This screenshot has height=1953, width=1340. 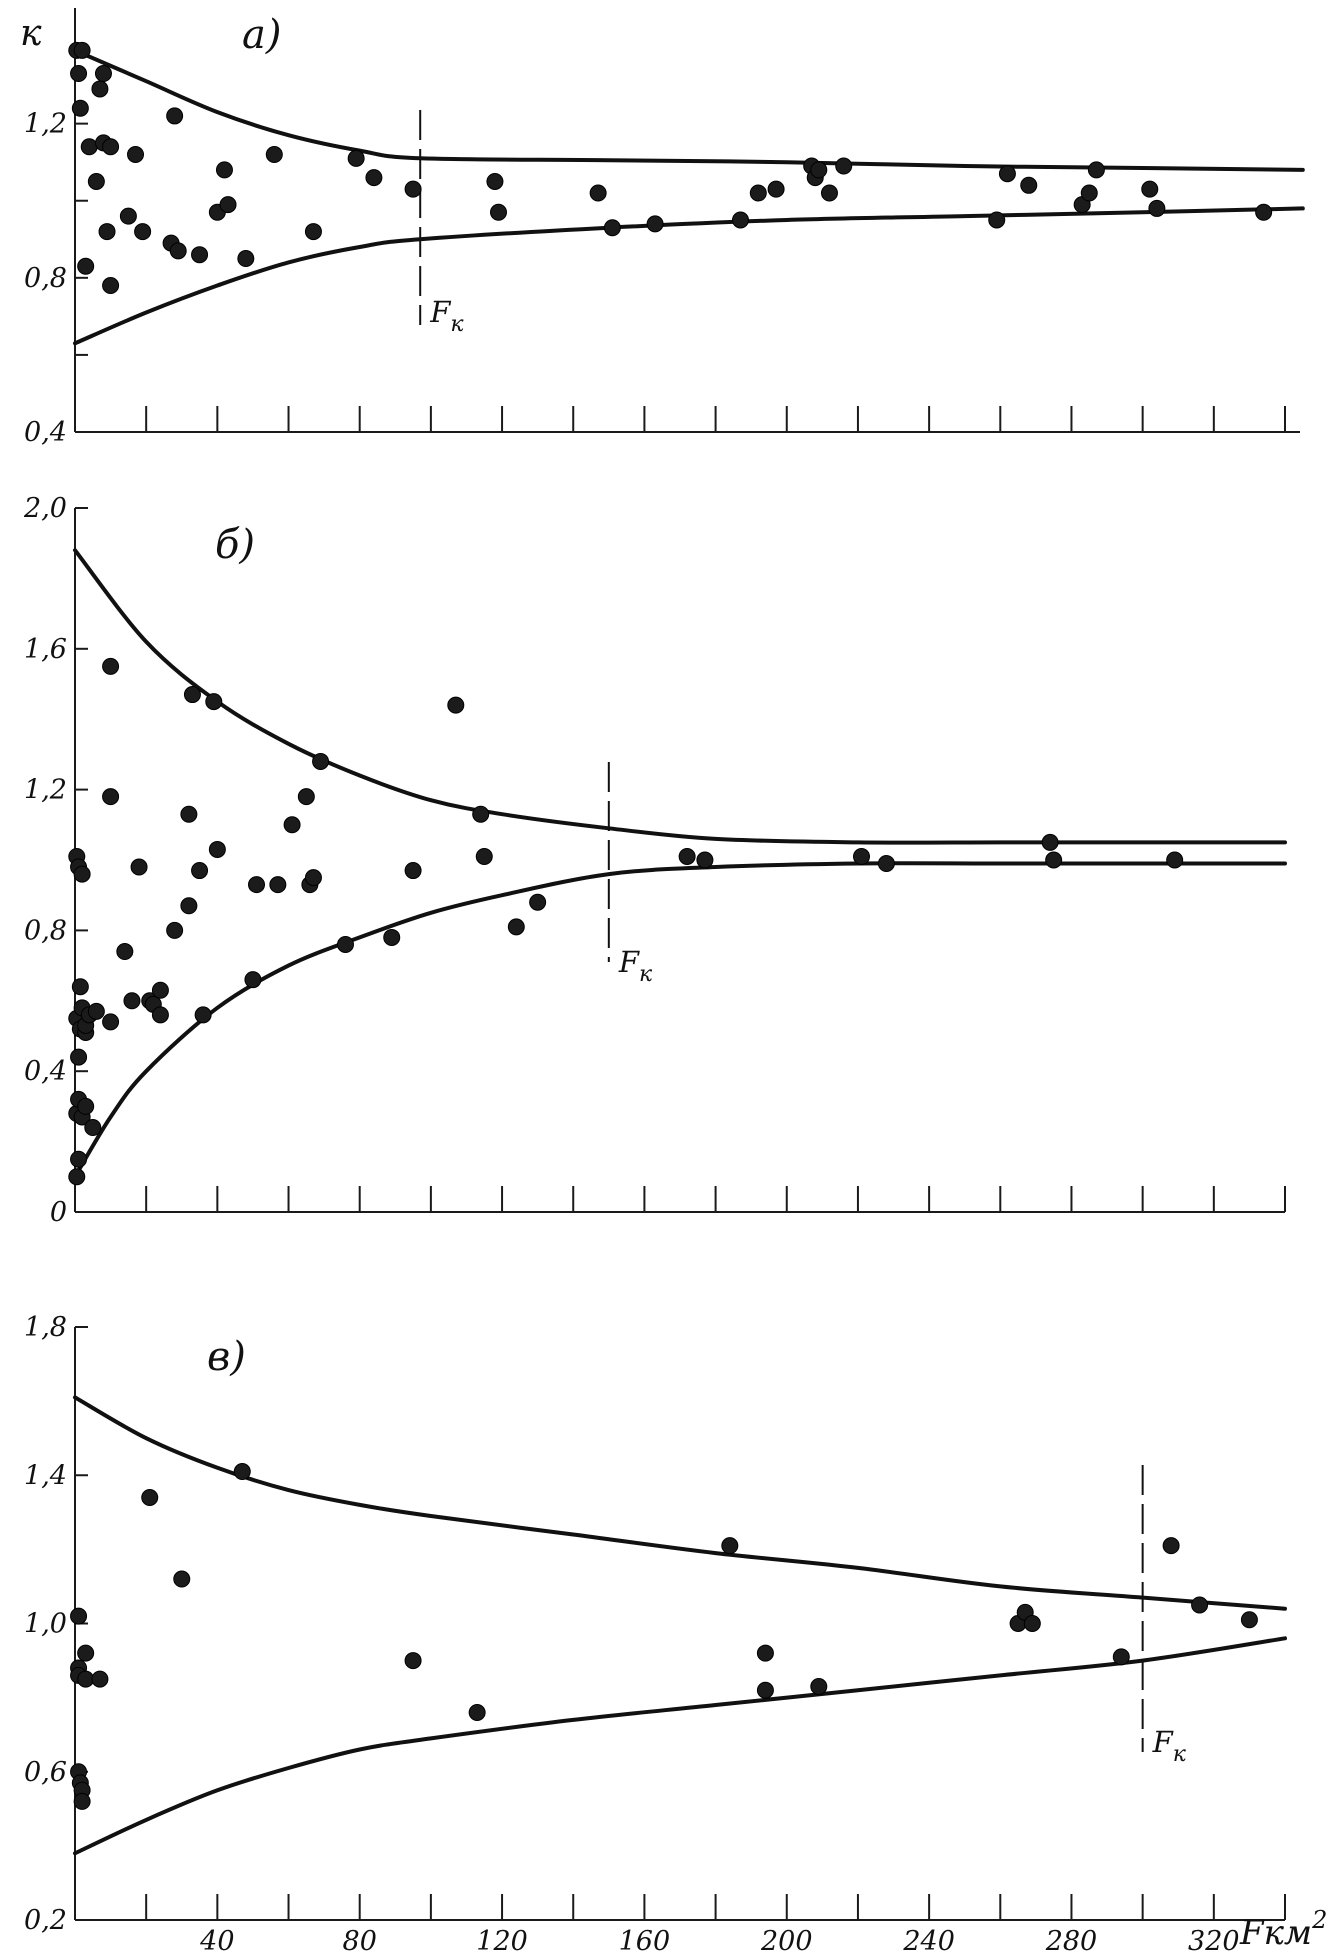 What do you see at coordinates (45, 649) in the screenshot?
I see `y-tick-label: 1,6` at bounding box center [45, 649].